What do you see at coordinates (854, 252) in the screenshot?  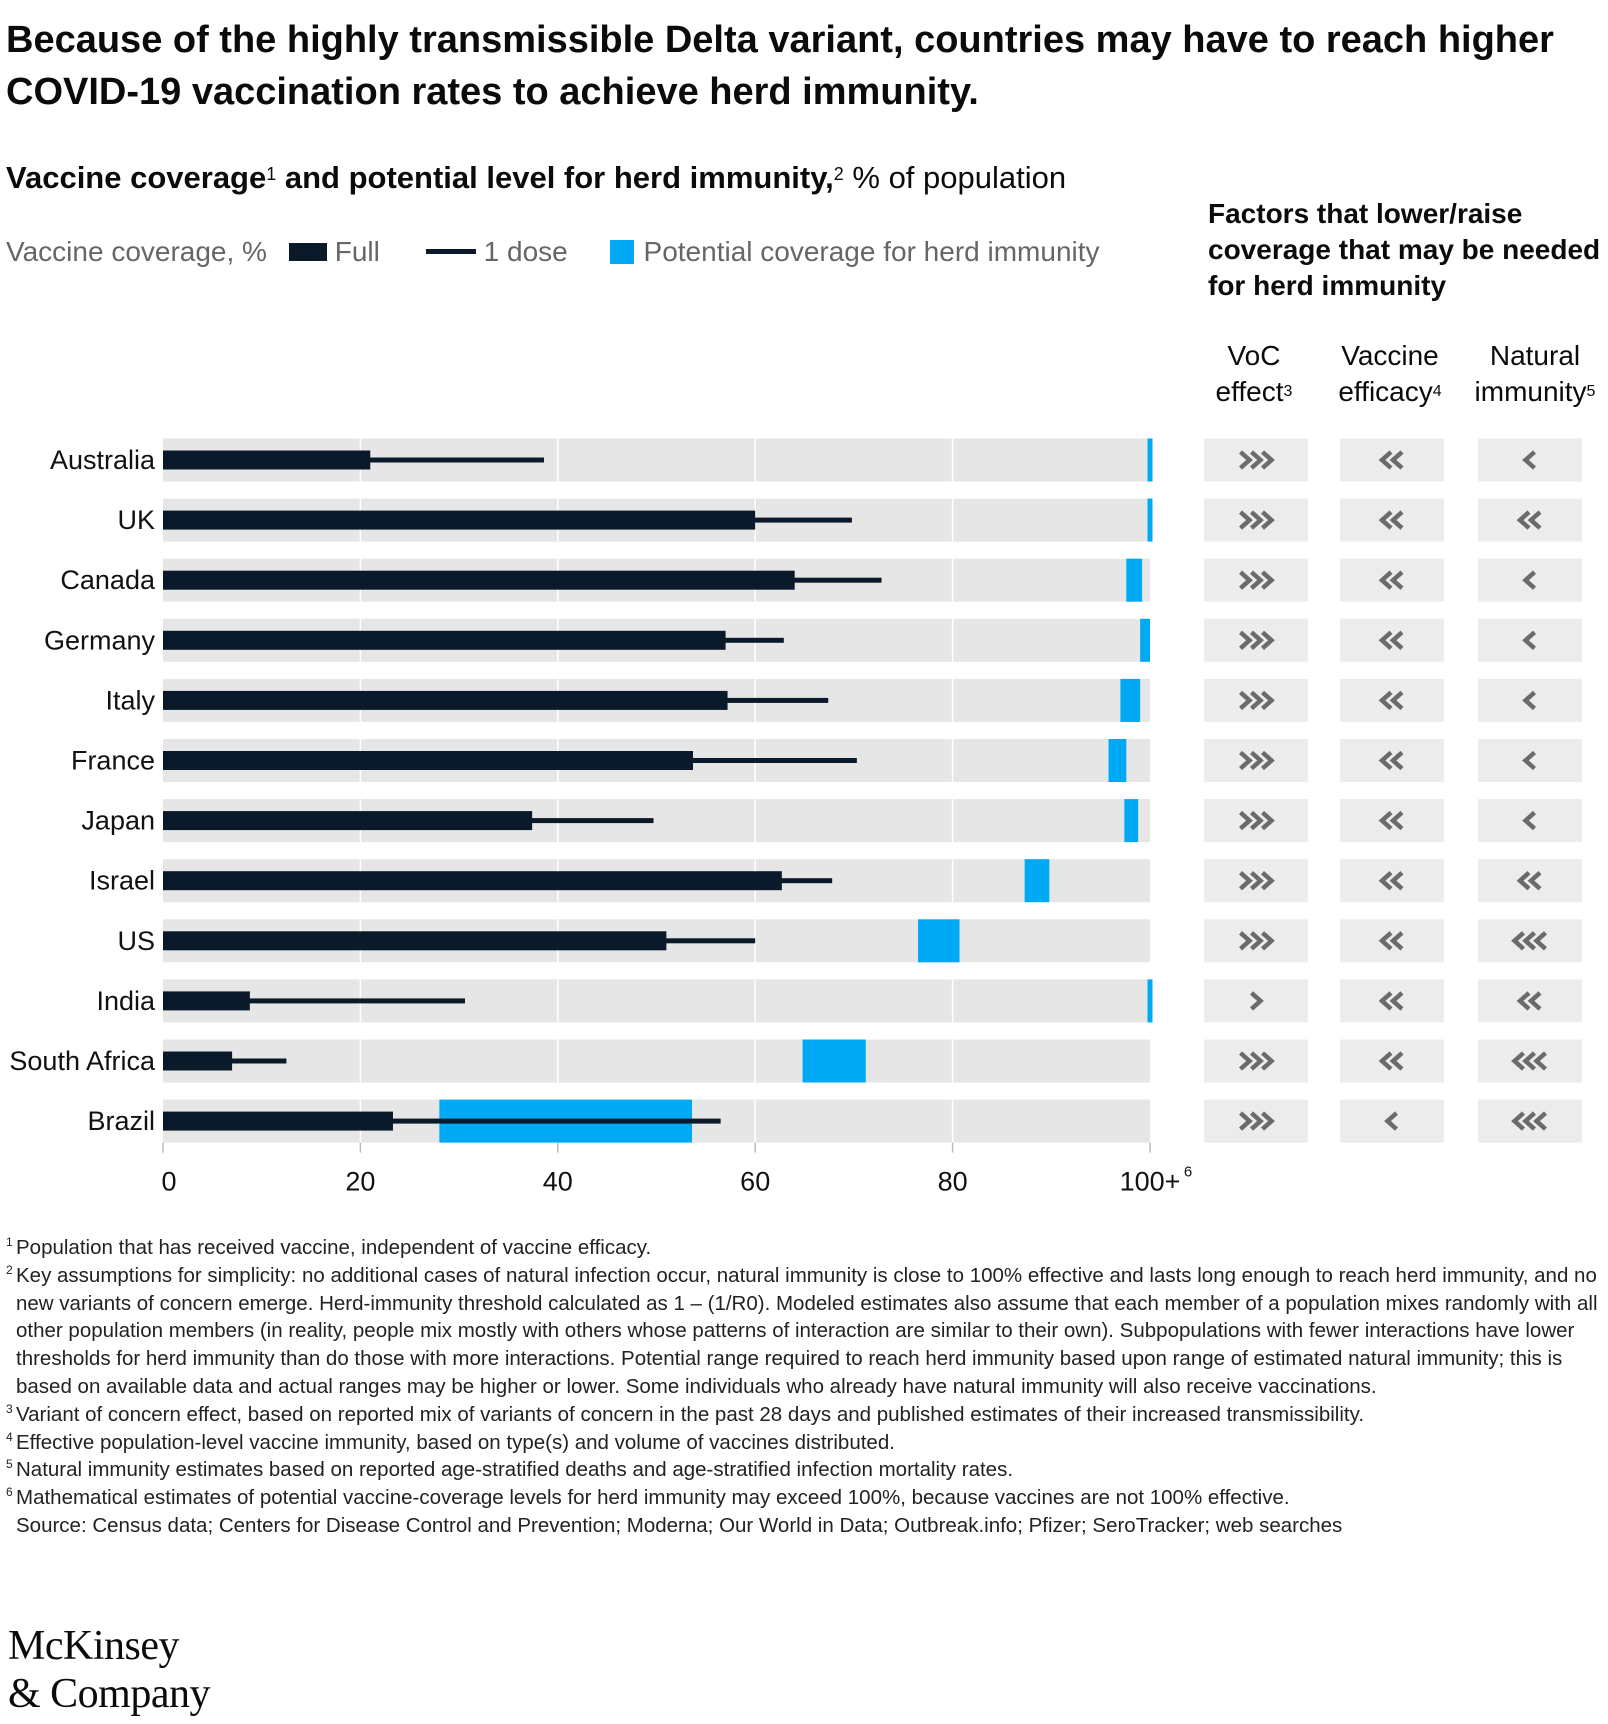 I see `legend-item-herd: Potential coverage for herd immunity` at bounding box center [854, 252].